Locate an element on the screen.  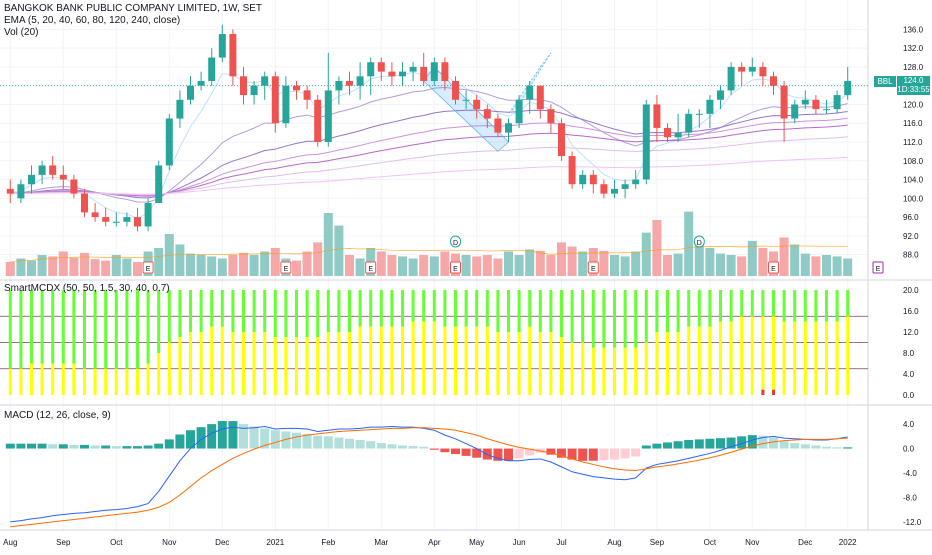
ema-240-line is located at coordinates (429, 175).